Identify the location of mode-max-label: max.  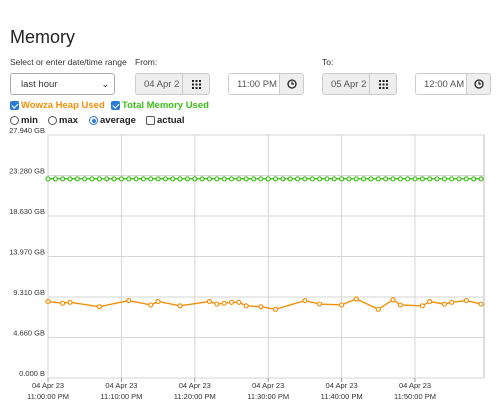
(69, 120).